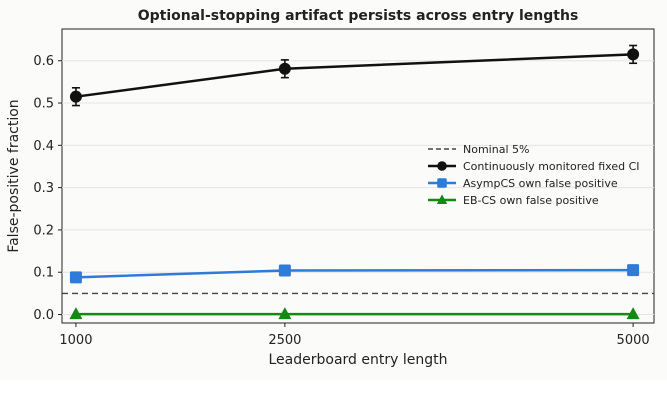  I want to click on legend-label: EB-CS own false positive, so click(531, 200).